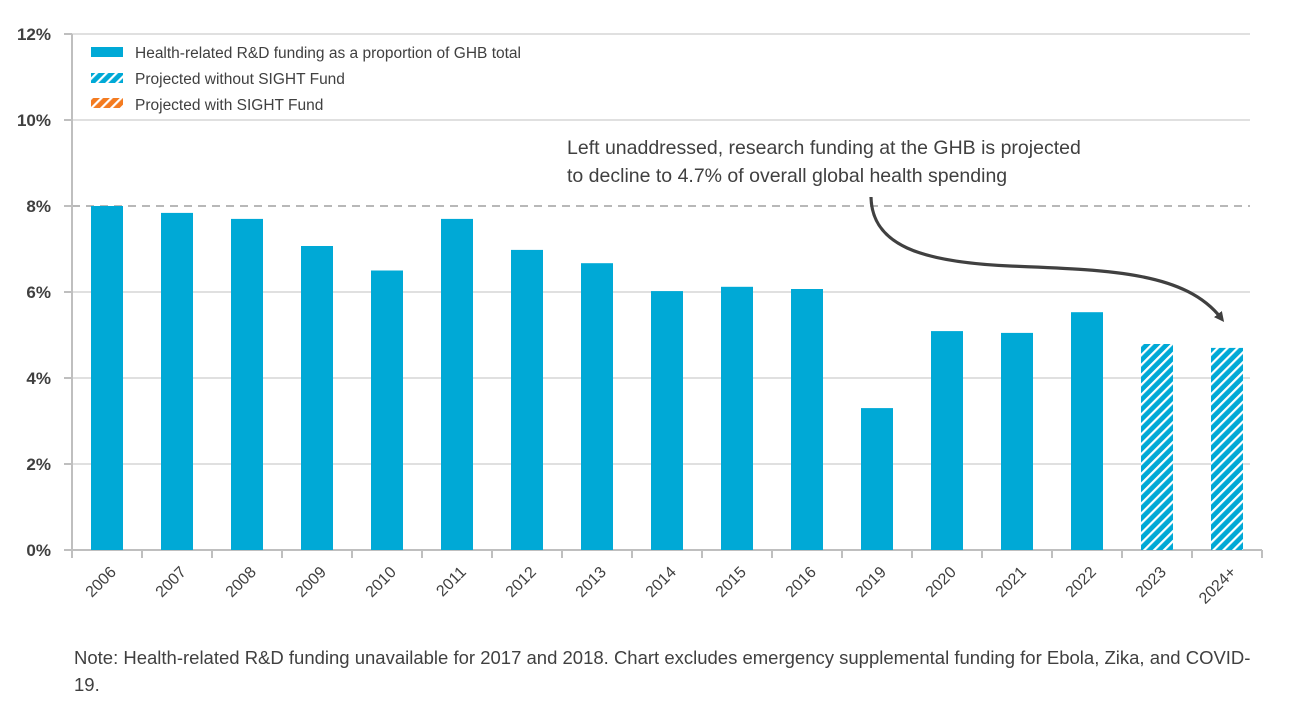  What do you see at coordinates (38, 464) in the screenshot?
I see `y-tick-label: 2%` at bounding box center [38, 464].